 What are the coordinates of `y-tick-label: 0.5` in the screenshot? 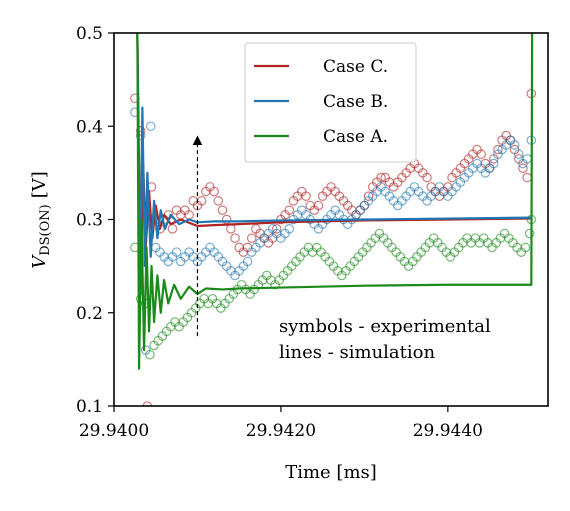 It's located at (89, 34).